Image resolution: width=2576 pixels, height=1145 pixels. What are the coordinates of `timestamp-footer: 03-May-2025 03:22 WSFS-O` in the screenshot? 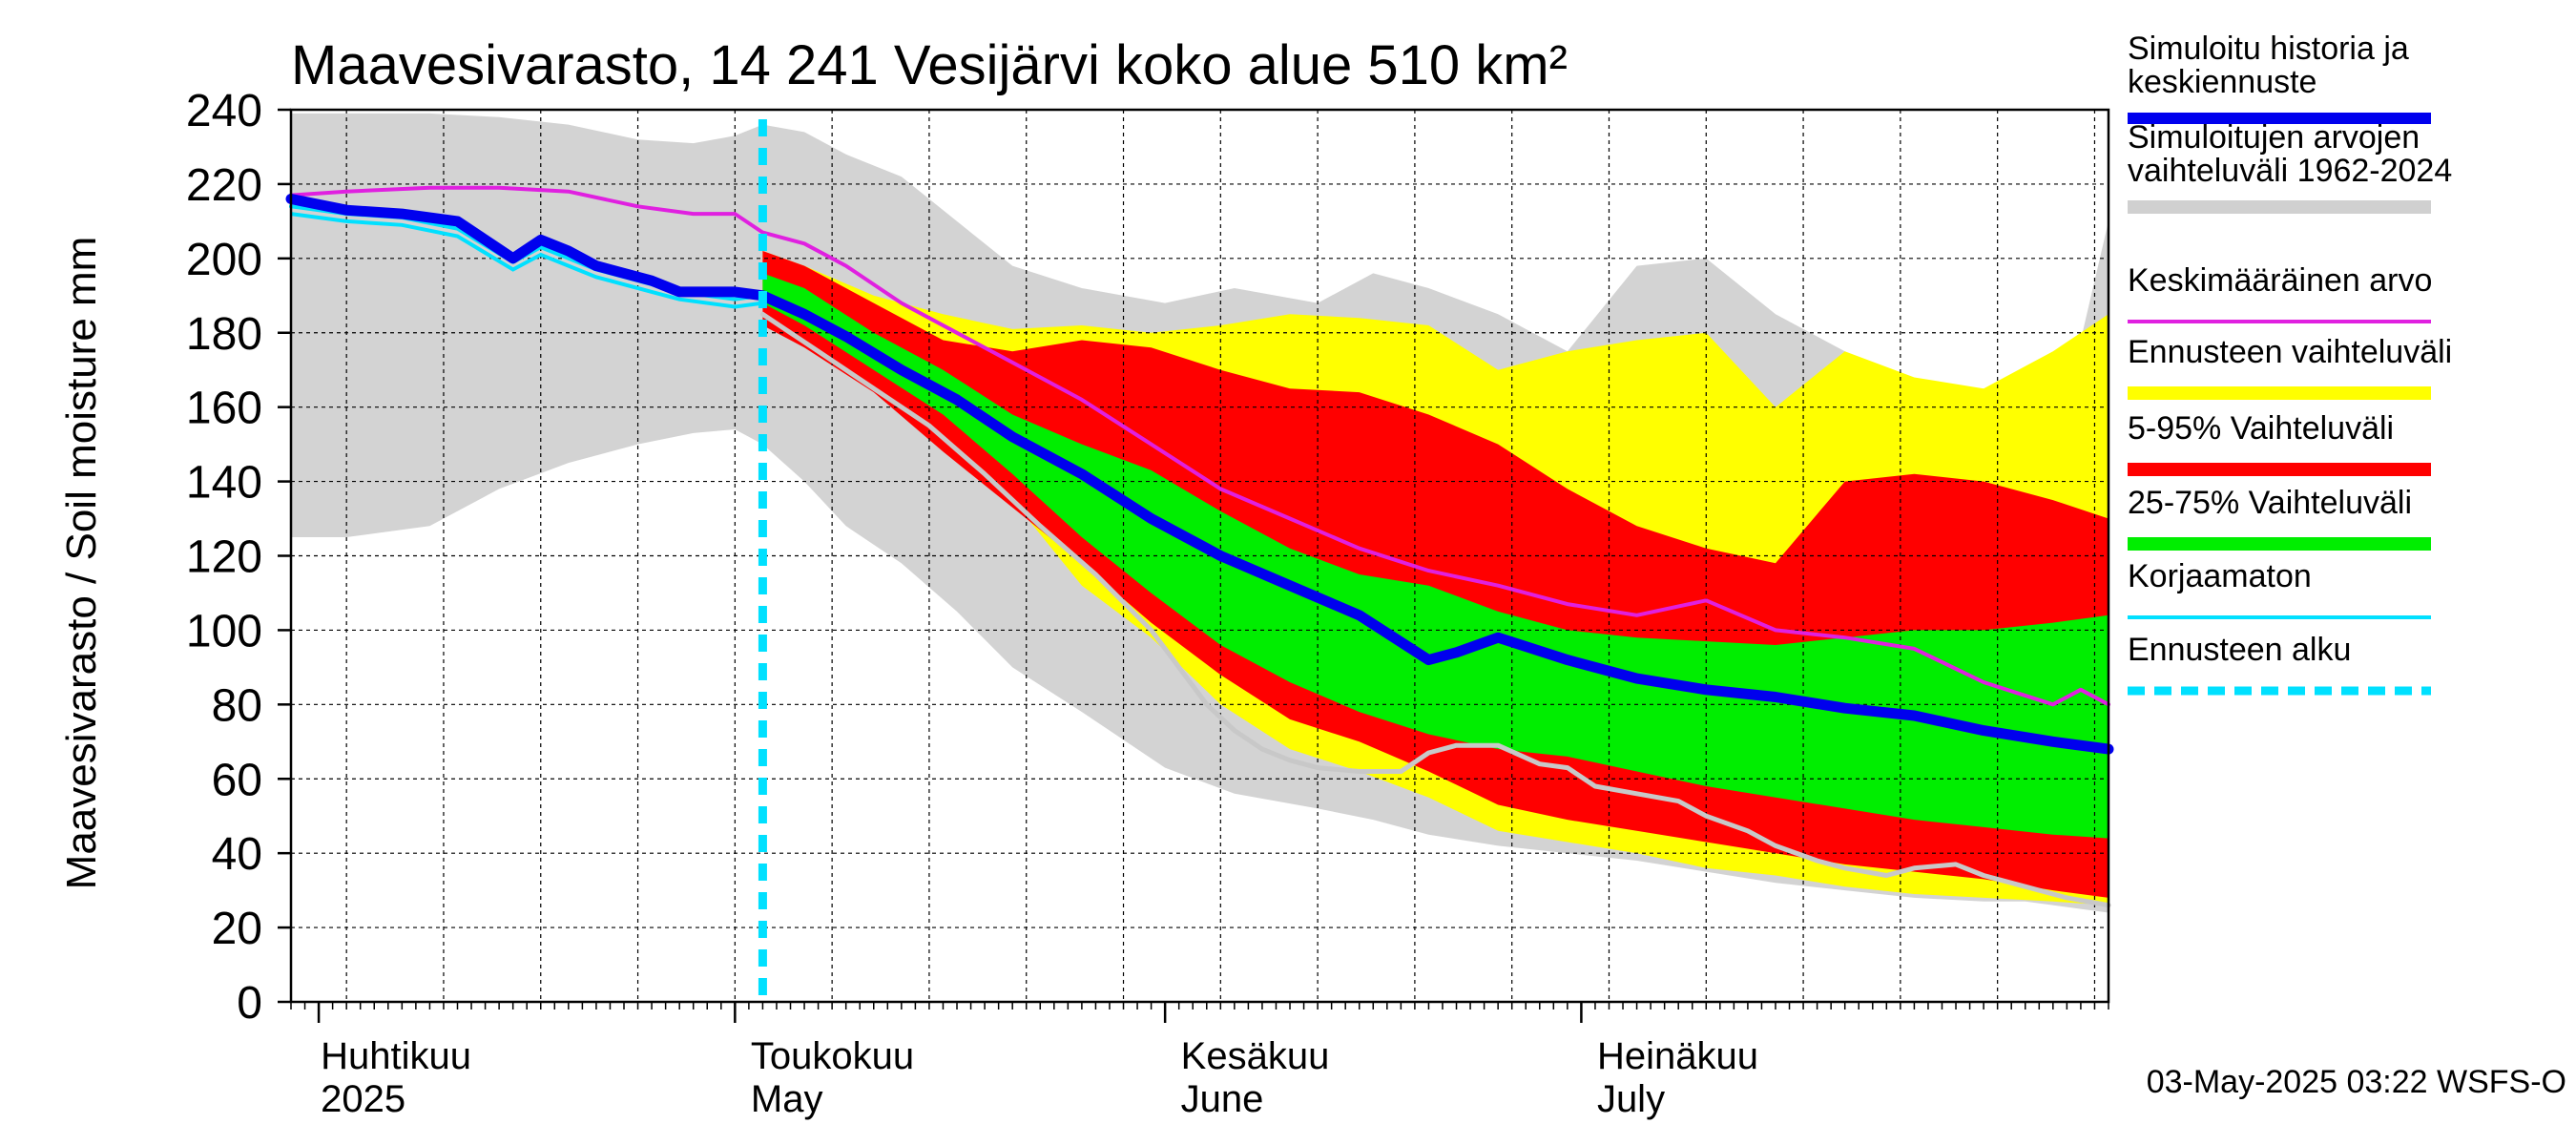 It's located at (2356, 1082).